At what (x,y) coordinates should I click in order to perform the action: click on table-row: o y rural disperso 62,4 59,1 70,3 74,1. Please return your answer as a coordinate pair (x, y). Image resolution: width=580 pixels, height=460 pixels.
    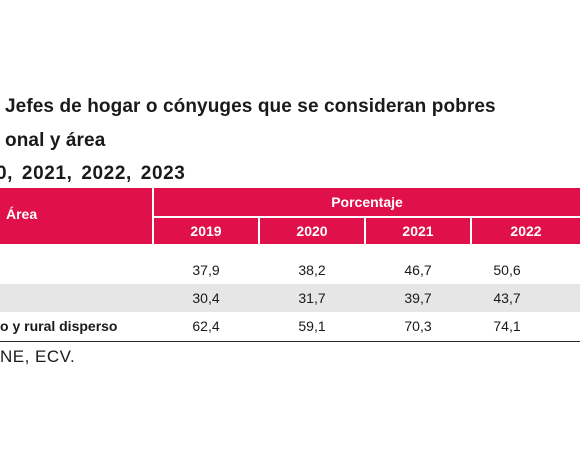
    Looking at the image, I should click on (290, 326).